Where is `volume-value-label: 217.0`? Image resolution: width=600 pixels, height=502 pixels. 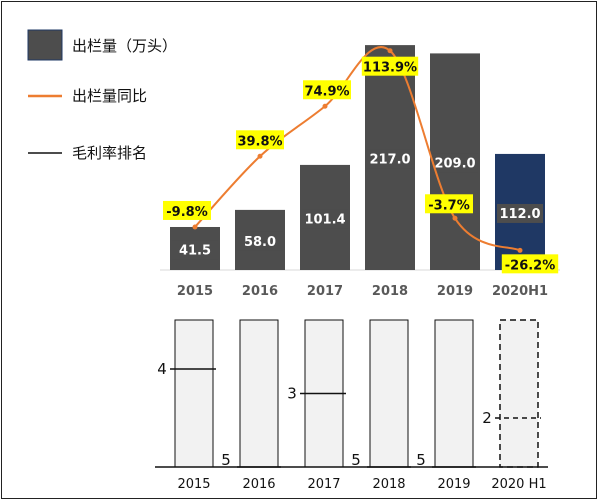 volume-value-label: 217.0 is located at coordinates (389, 160).